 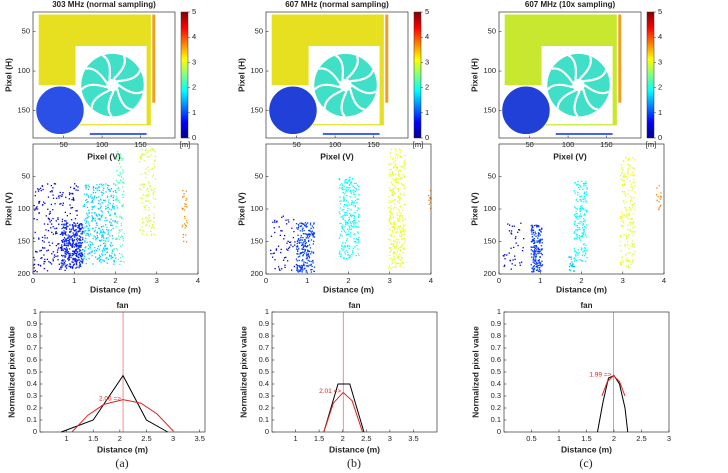 What do you see at coordinates (427, 137) in the screenshot?
I see `colorbar-tick-label: 0` at bounding box center [427, 137].